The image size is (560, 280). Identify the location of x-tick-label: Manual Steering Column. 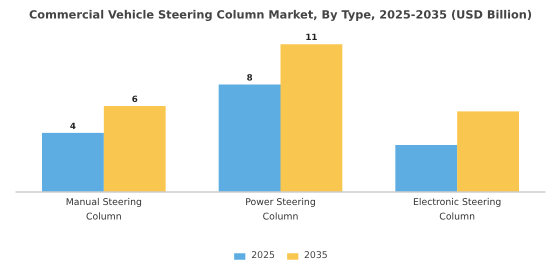
(104, 209).